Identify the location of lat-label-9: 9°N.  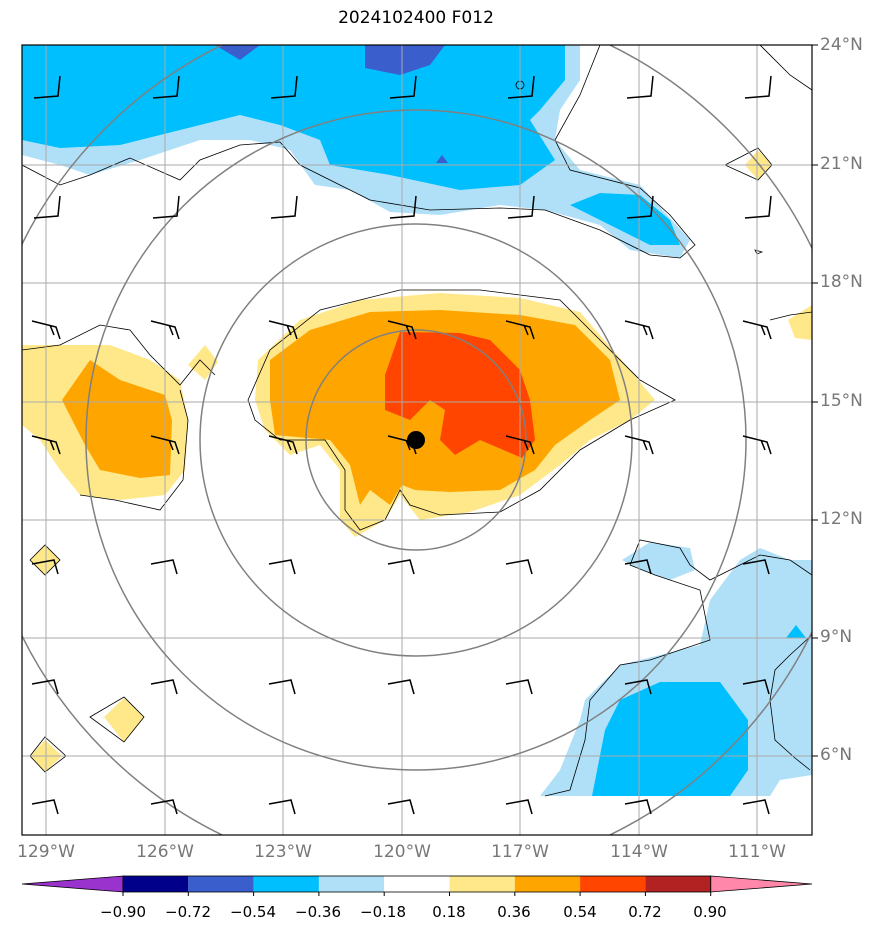
(836, 637).